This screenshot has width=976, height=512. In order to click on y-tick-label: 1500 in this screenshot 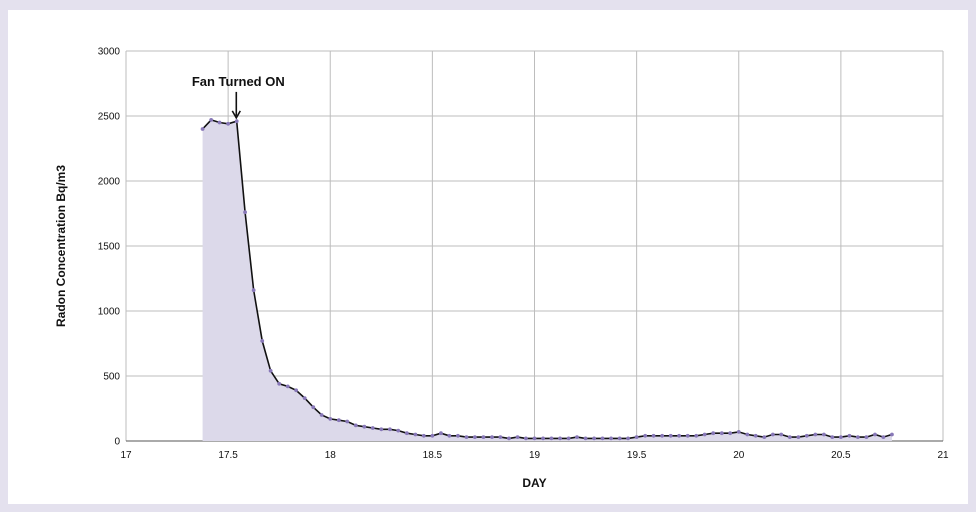, I will do `click(109, 247)`.